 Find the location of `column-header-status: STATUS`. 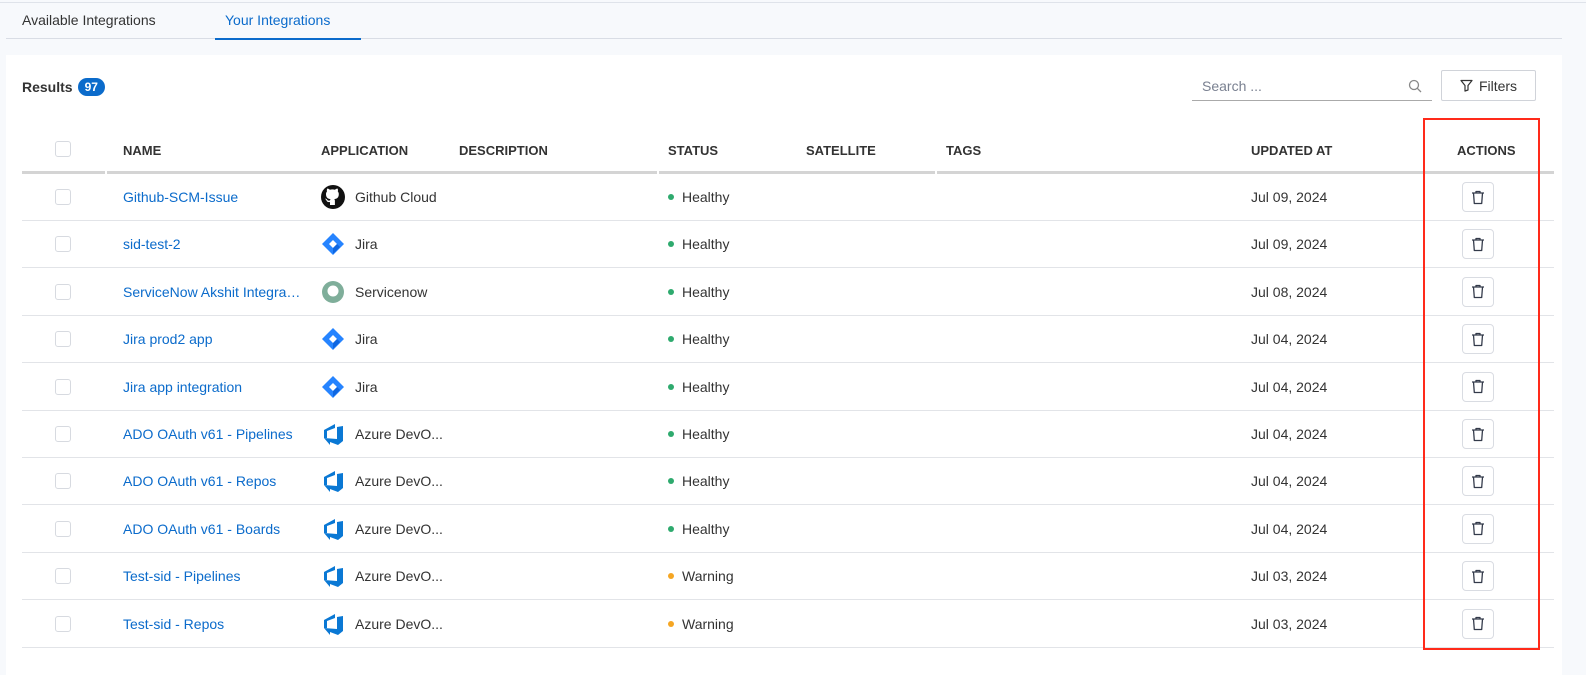

column-header-status: STATUS is located at coordinates (693, 150).